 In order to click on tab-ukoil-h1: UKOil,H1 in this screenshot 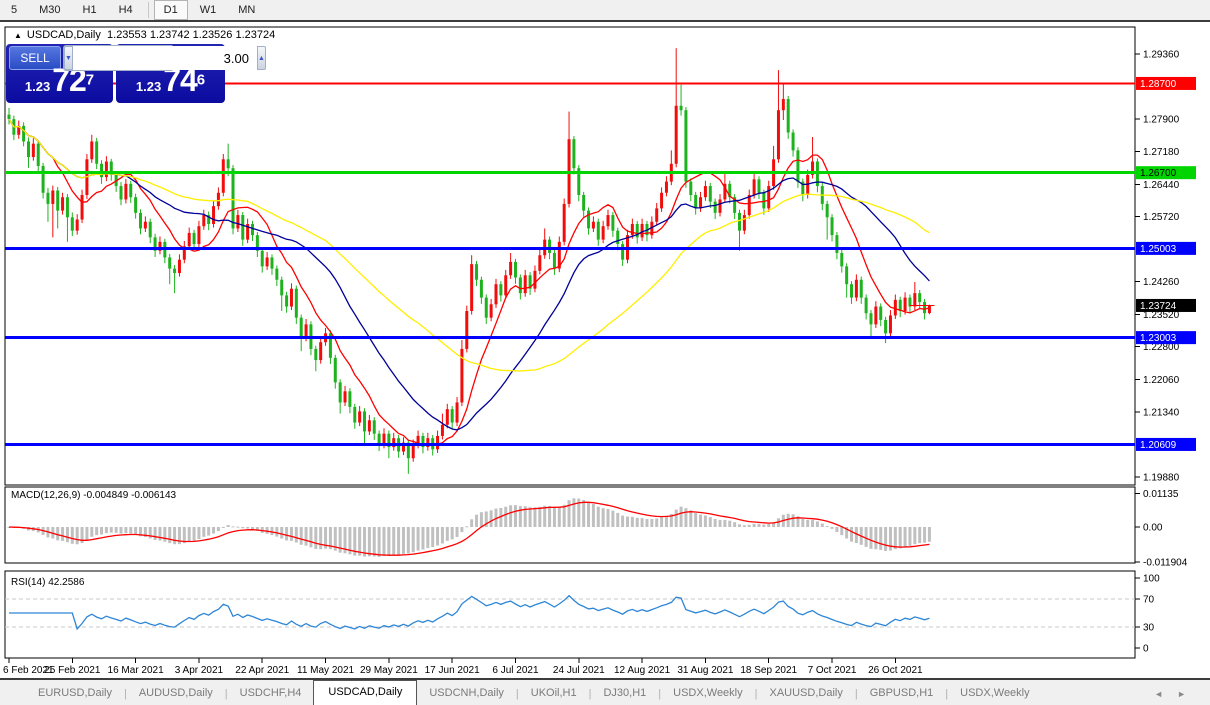, I will do `click(553, 693)`.